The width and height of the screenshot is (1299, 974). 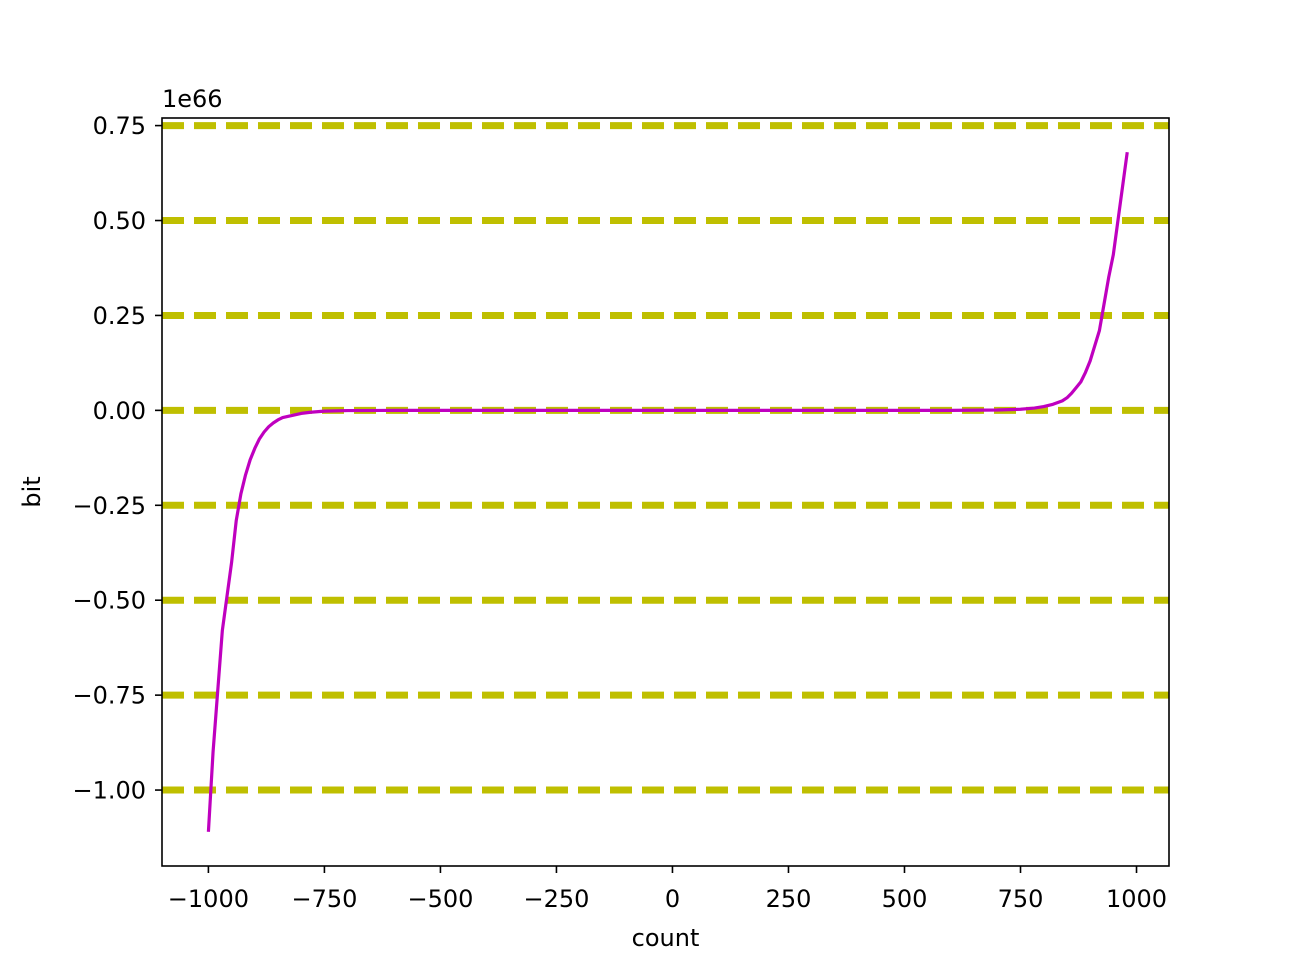 What do you see at coordinates (109, 506) in the screenshot?
I see `y-tick-label: −0.25` at bounding box center [109, 506].